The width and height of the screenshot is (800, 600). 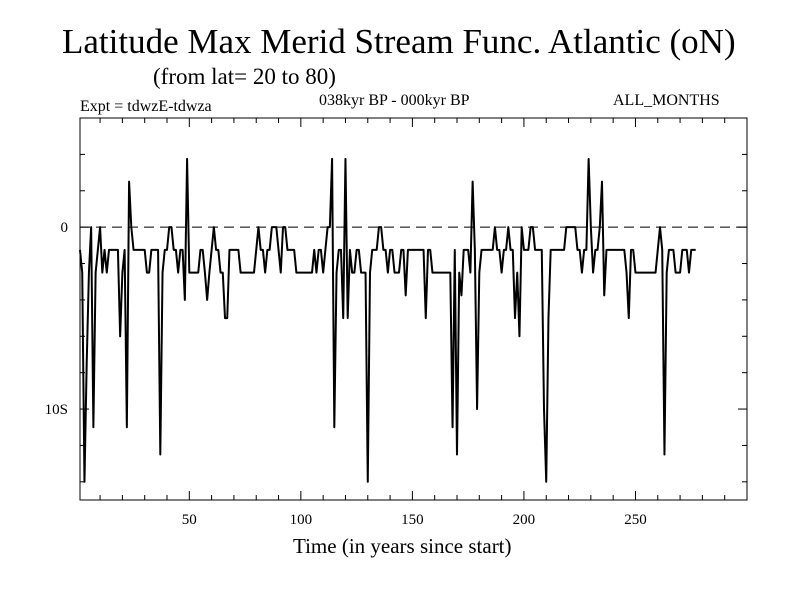 What do you see at coordinates (524, 520) in the screenshot?
I see `x-tick-label: 200` at bounding box center [524, 520].